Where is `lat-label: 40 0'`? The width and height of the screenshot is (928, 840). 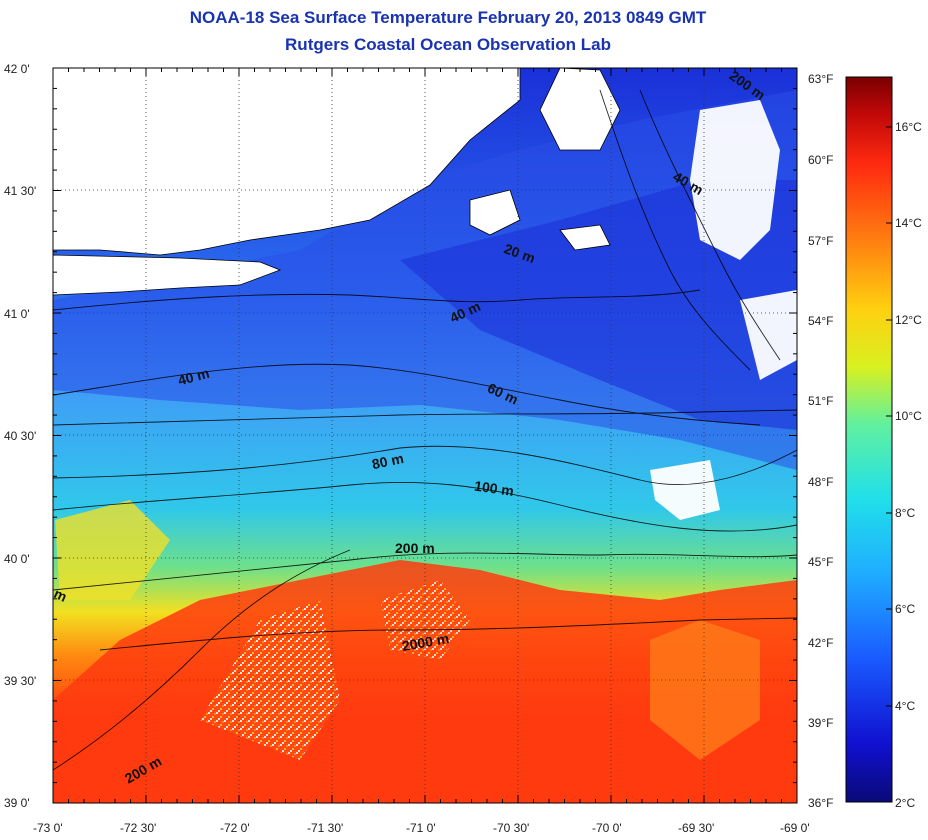 lat-label: 40 0' is located at coordinates (17, 559).